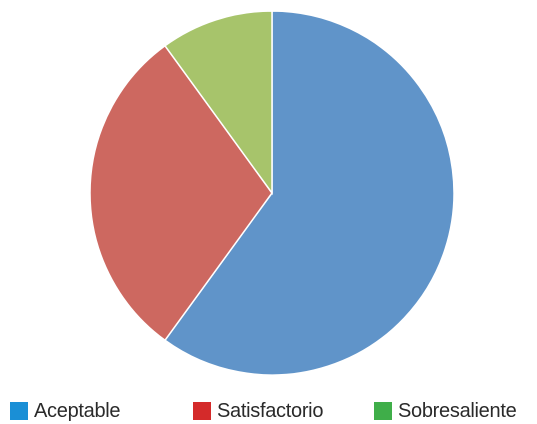 The width and height of the screenshot is (537, 424). I want to click on legend-label-aceptable: Aceptable, so click(77, 410).